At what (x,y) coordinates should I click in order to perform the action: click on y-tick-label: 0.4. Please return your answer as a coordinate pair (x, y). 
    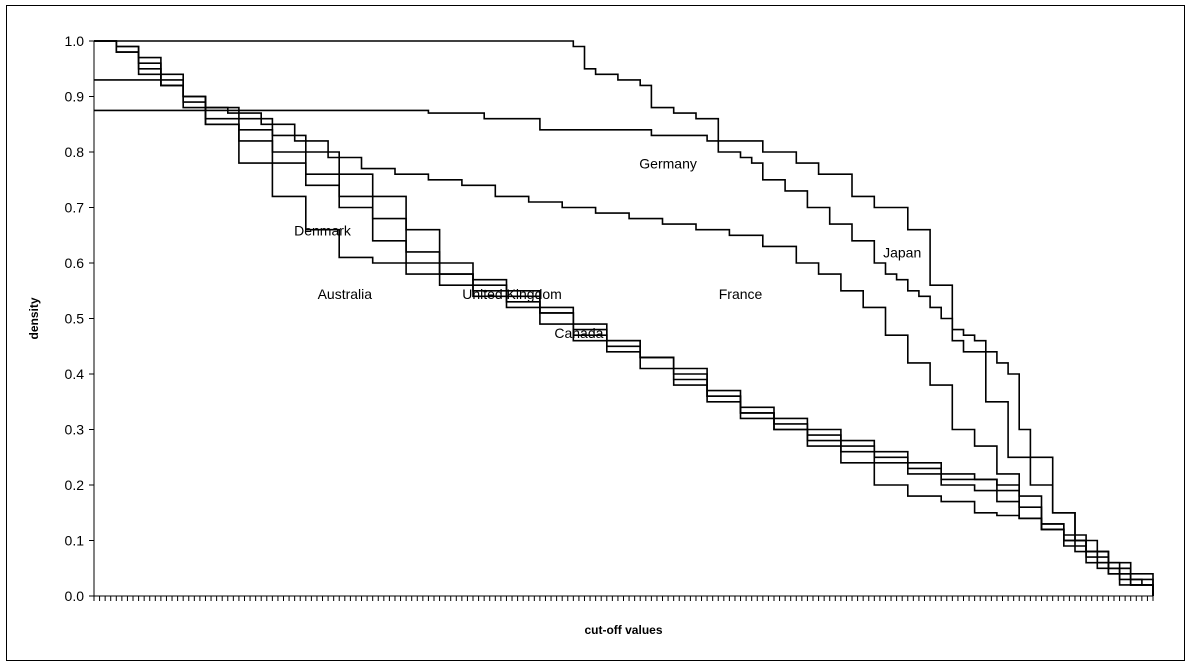
    Looking at the image, I should click on (75, 374).